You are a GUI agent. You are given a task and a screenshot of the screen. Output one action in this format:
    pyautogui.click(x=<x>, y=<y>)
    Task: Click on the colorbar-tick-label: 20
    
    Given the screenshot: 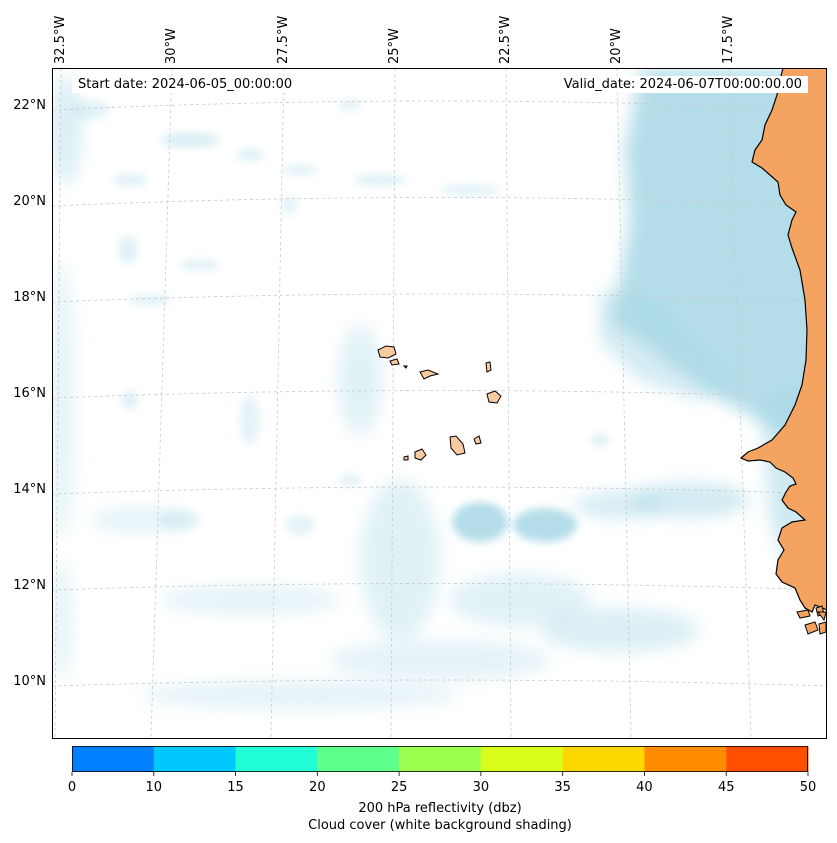 What is the action you would take?
    pyautogui.click(x=317, y=787)
    